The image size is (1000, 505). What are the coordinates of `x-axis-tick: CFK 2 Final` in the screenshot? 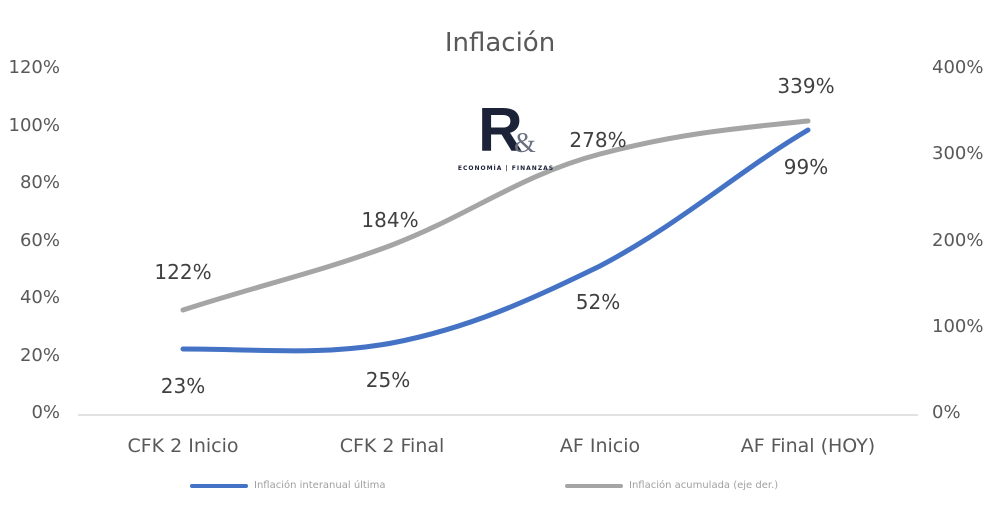 It's located at (392, 446).